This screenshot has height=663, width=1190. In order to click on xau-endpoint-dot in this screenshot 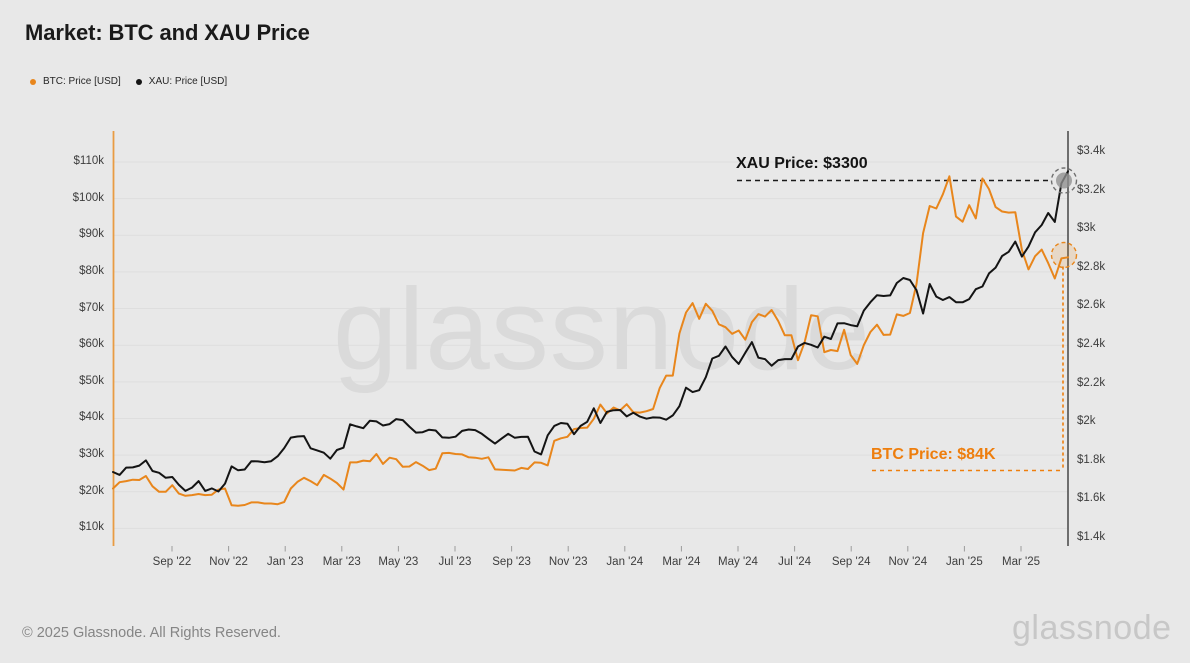, I will do `click(1064, 180)`.